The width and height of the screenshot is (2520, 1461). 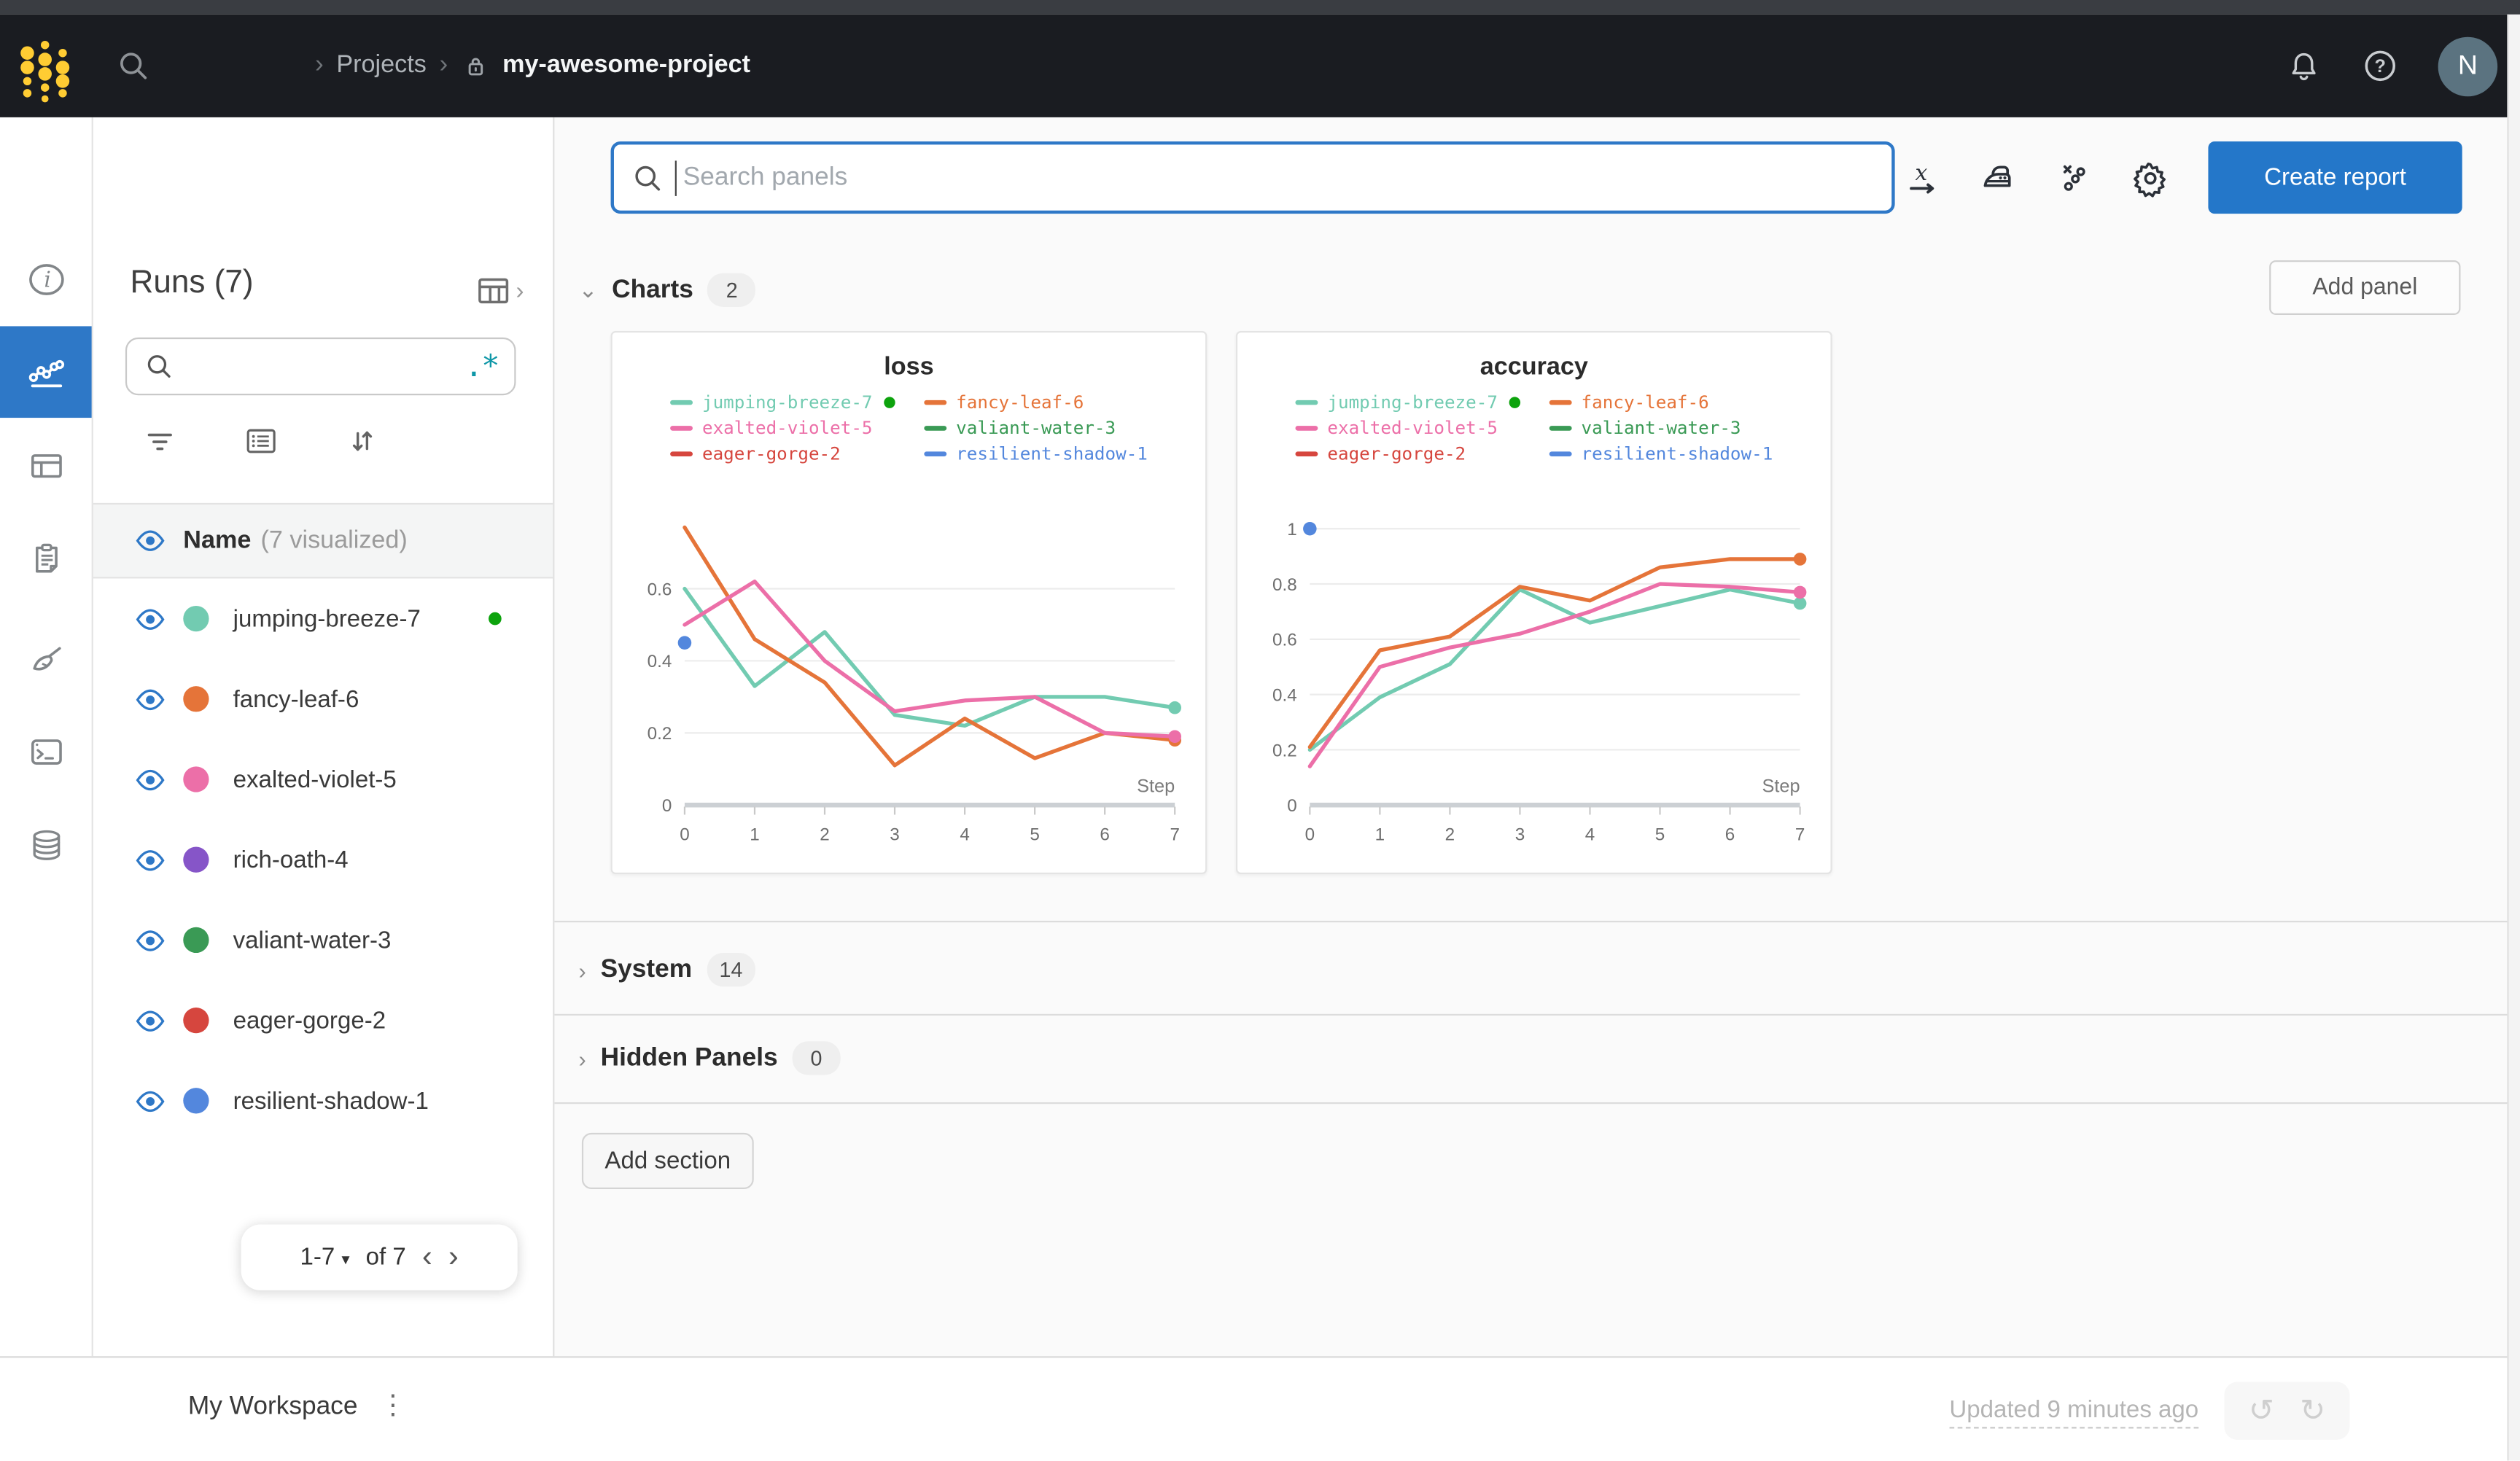 What do you see at coordinates (2261, 1411) in the screenshot?
I see `undo-icon: ↺` at bounding box center [2261, 1411].